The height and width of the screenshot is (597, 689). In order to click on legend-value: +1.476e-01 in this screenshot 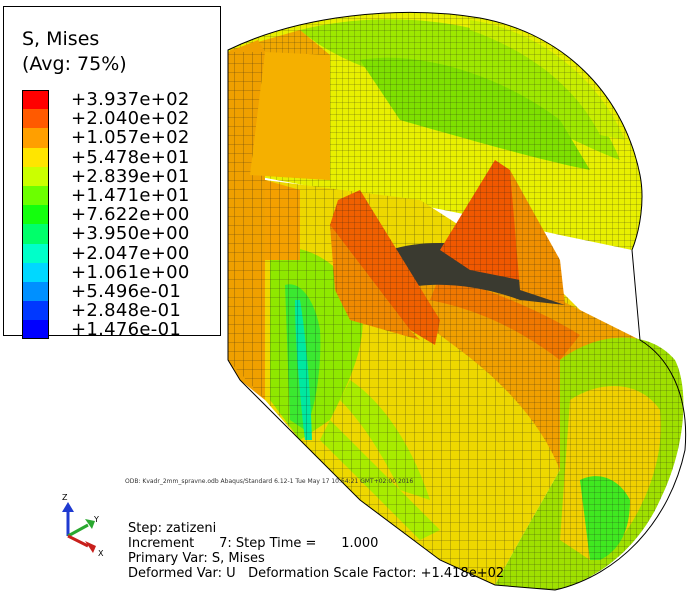, I will do `click(126, 330)`.